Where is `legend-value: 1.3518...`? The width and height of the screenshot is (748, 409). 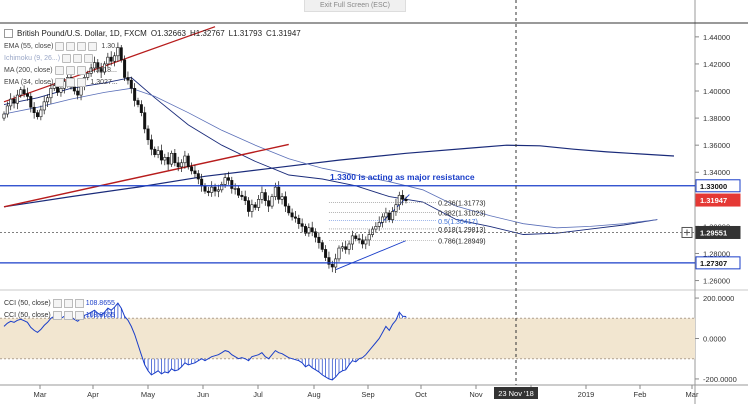 legend-value: 1.3518... is located at coordinates (103, 70).